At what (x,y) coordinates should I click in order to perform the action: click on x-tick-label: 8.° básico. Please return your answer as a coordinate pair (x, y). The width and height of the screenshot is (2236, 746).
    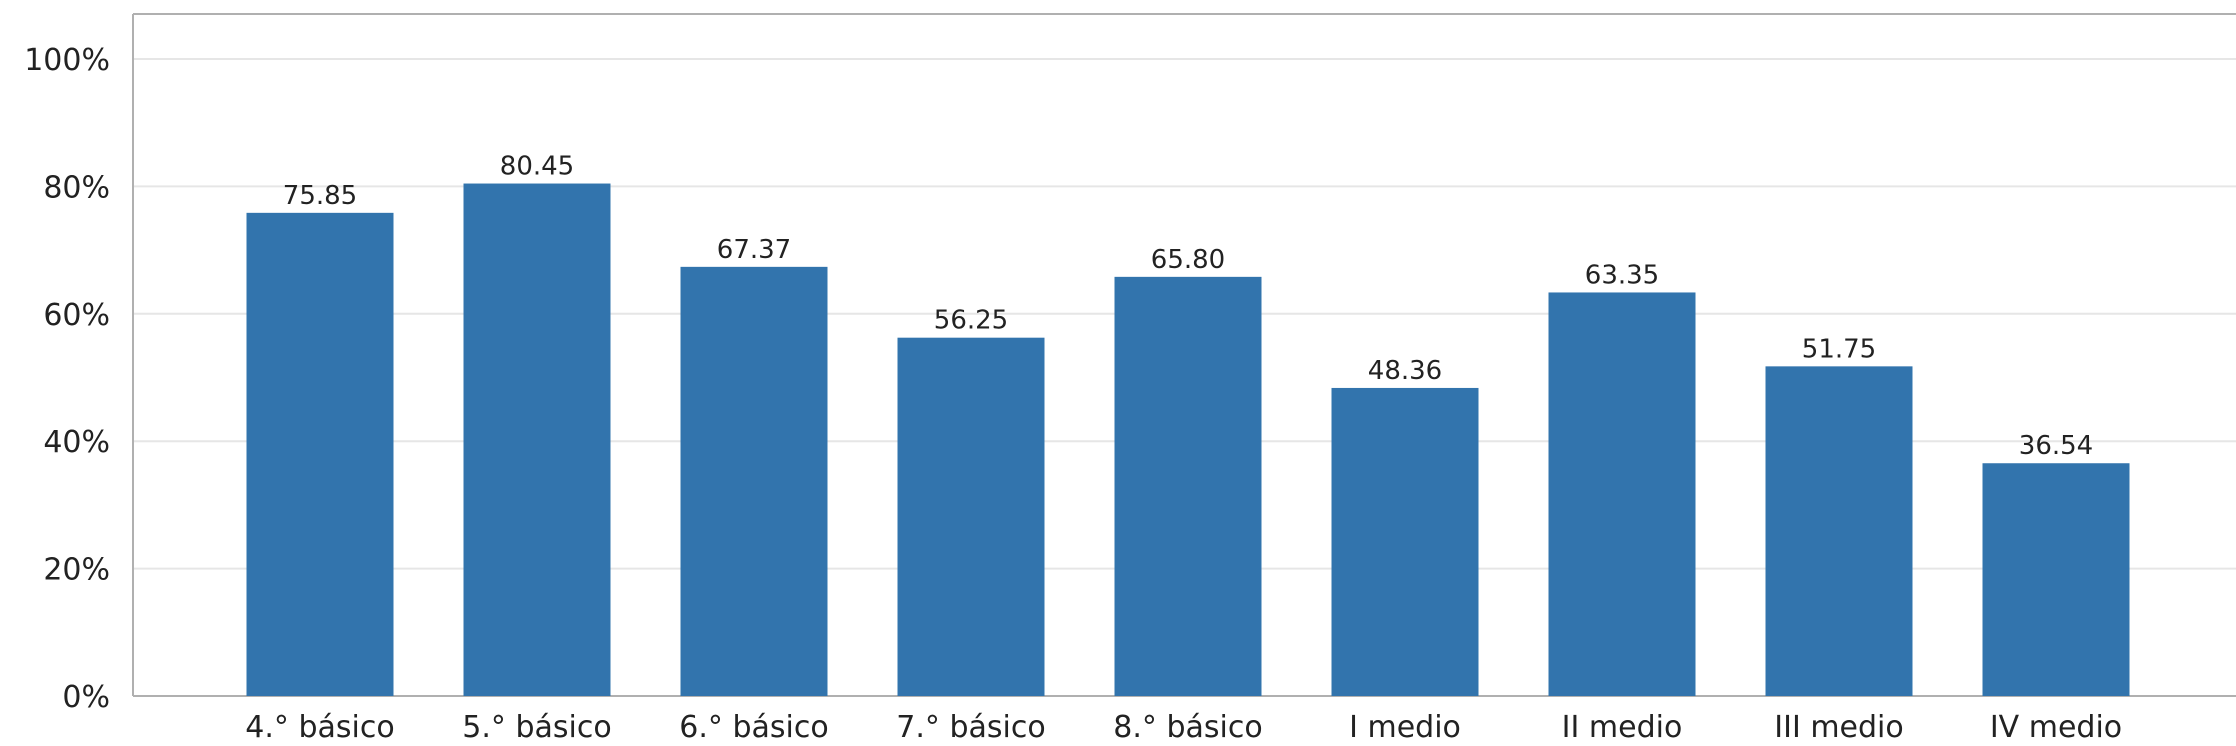
    Looking at the image, I should click on (1187, 727).